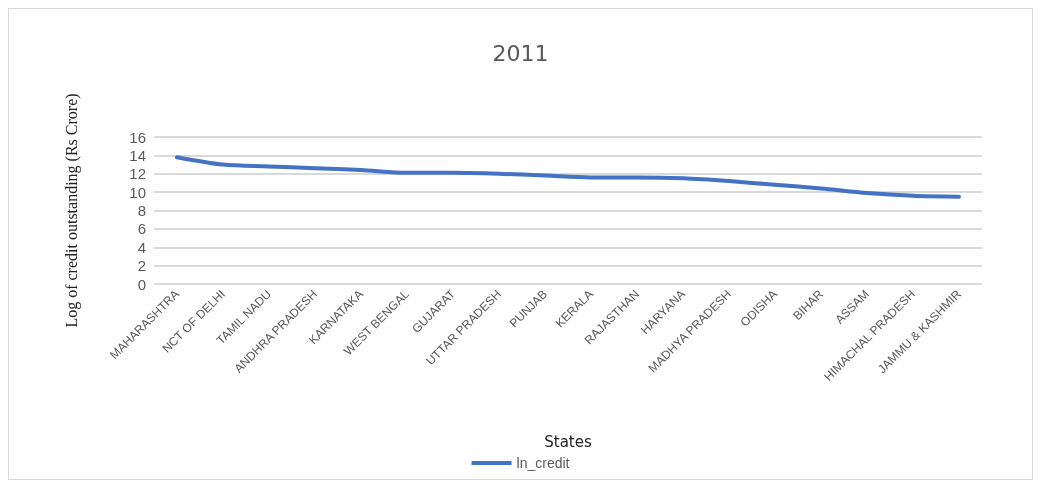 The width and height of the screenshot is (1041, 488). Describe the element at coordinates (141, 247) in the screenshot. I see `y-tick-label: 4` at that location.